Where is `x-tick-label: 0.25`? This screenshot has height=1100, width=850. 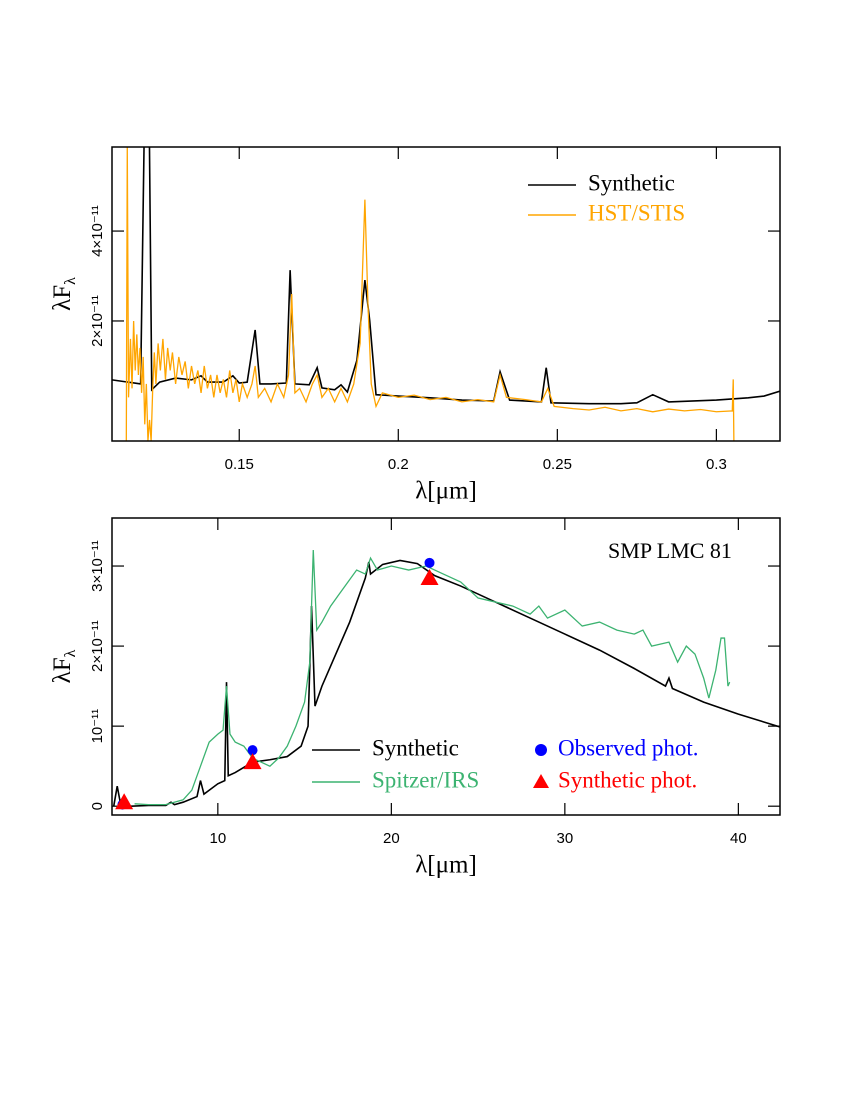 x-tick-label: 0.25 is located at coordinates (557, 464).